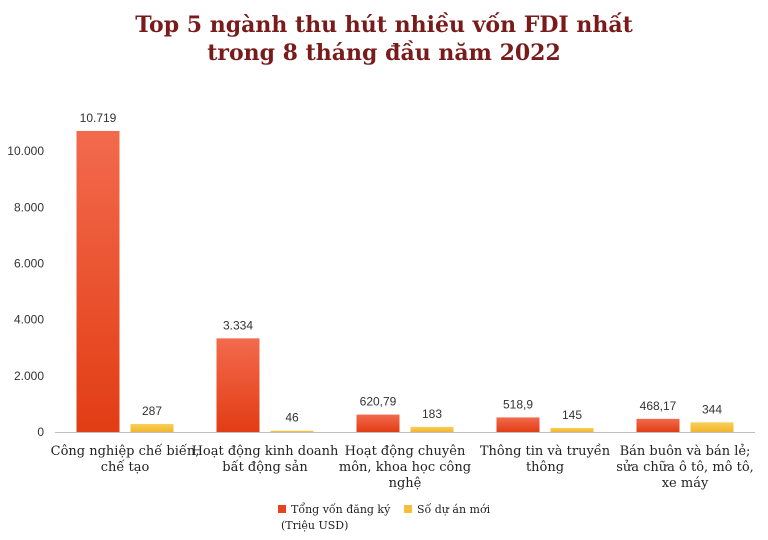 This screenshot has width=768, height=540. I want to click on legend-label-series-1: Tổng vốn đăng ký, so click(341, 509).